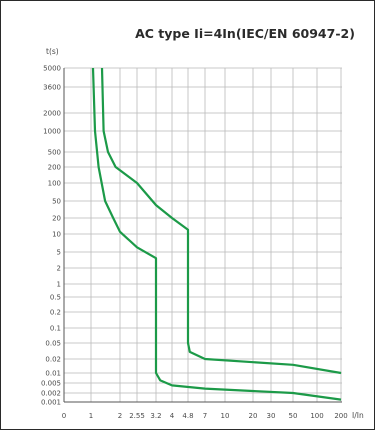  Describe the element at coordinates (53, 360) in the screenshot. I see `y-tick-label: 0.02` at that location.